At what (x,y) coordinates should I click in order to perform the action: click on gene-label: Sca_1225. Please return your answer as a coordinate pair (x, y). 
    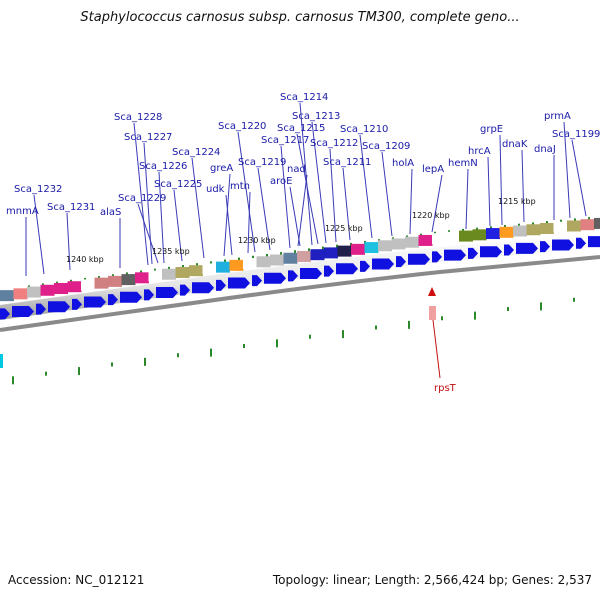
    Looking at the image, I should click on (178, 184).